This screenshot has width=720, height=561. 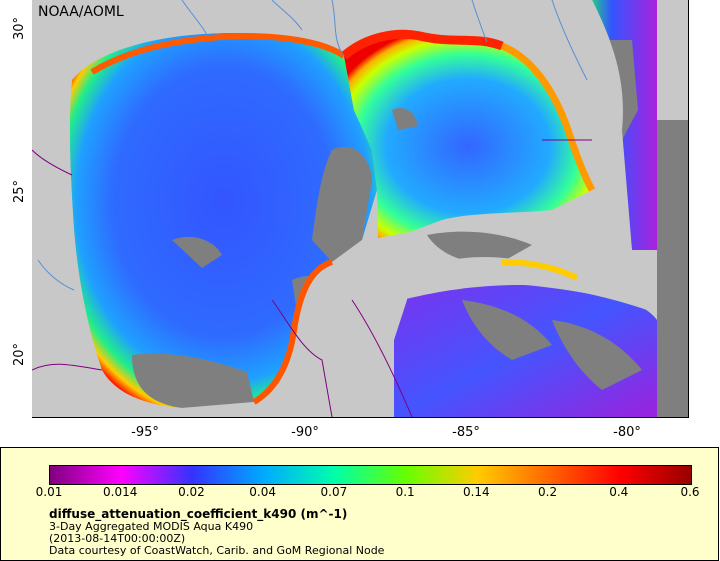 I want to click on florida-rim, so click(x=548, y=117).